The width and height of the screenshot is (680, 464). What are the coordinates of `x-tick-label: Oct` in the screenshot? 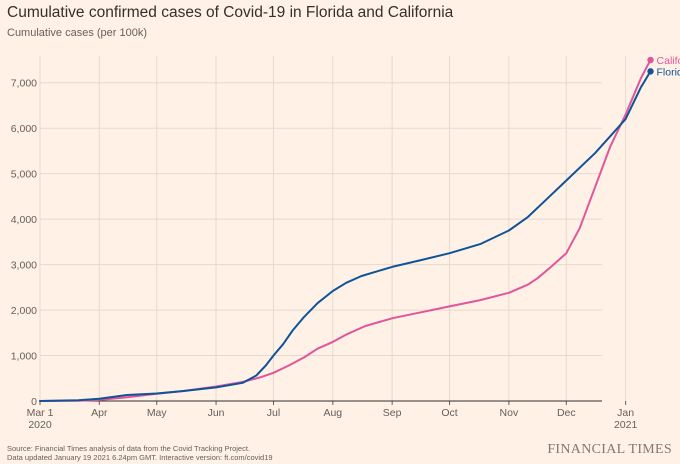 It's located at (449, 413).